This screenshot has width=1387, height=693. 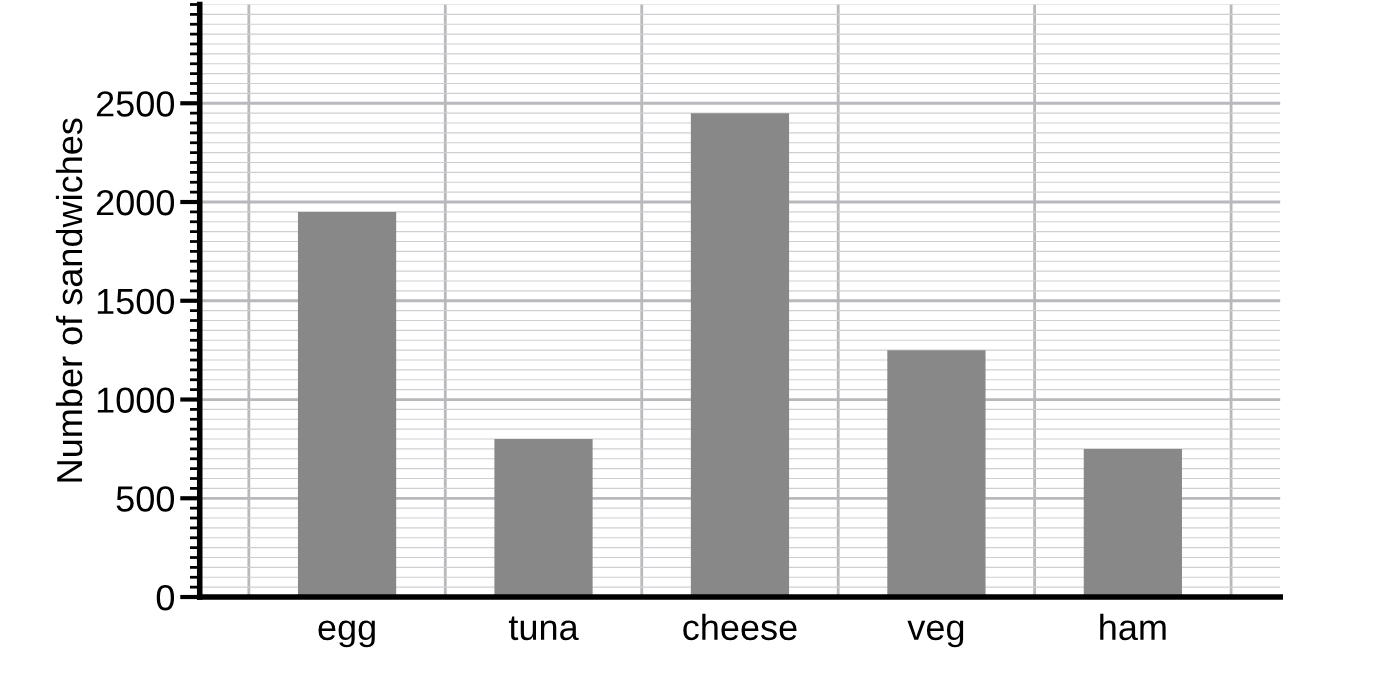 What do you see at coordinates (69, 300) in the screenshot?
I see `y-axis-title: Number of sandwiches` at bounding box center [69, 300].